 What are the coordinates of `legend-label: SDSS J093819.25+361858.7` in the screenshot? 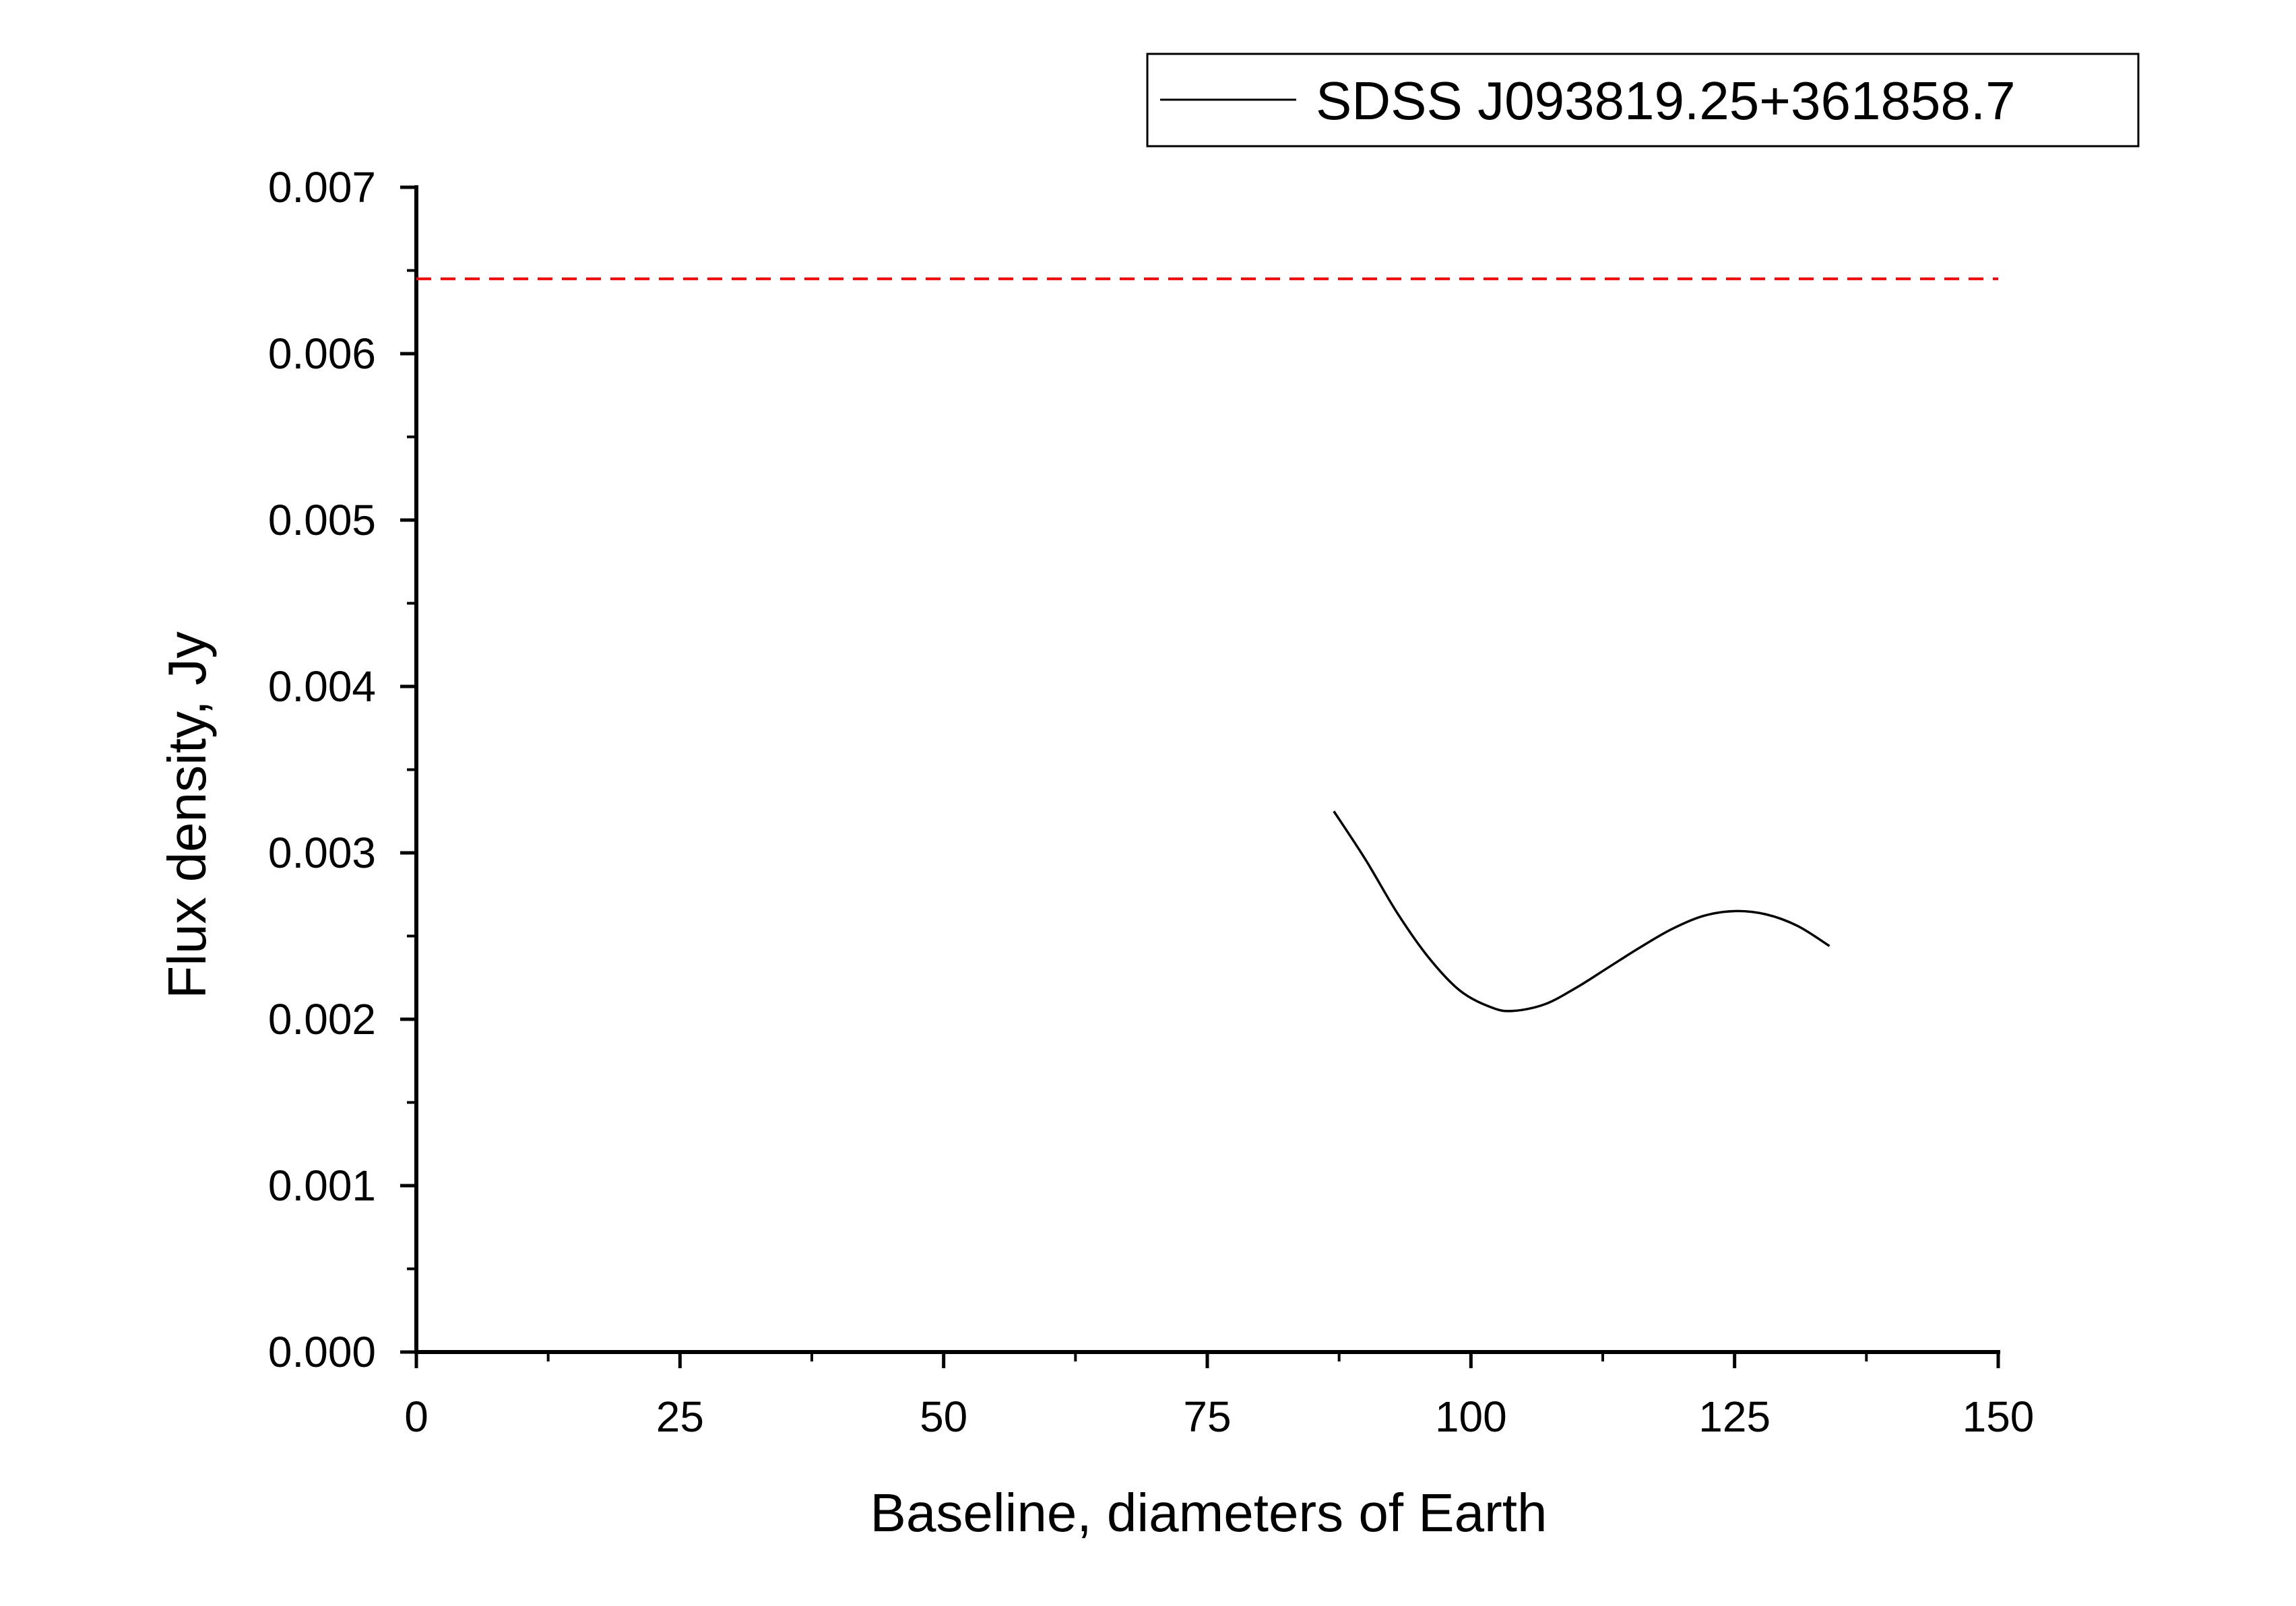 It's located at (1666, 101).